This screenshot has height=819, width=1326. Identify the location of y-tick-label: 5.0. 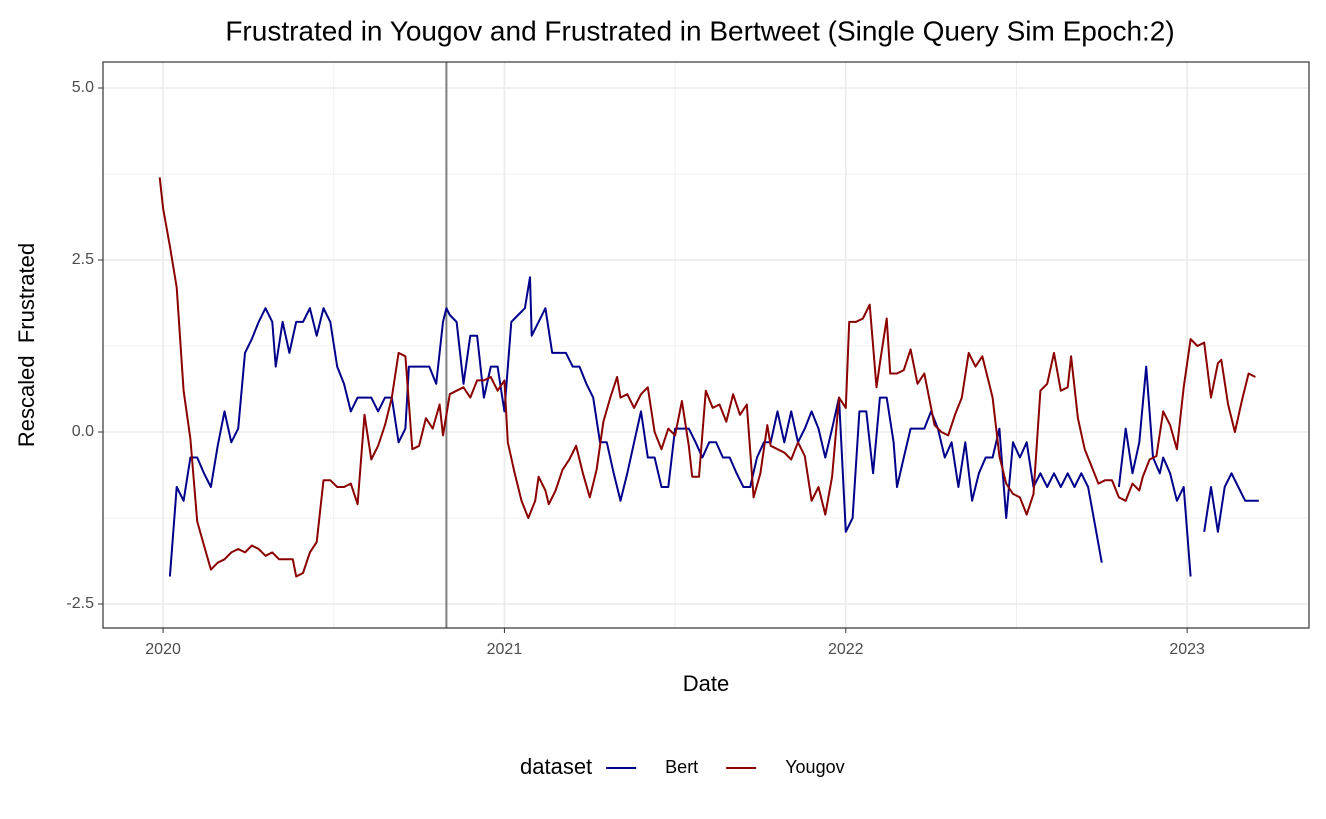
(83, 87).